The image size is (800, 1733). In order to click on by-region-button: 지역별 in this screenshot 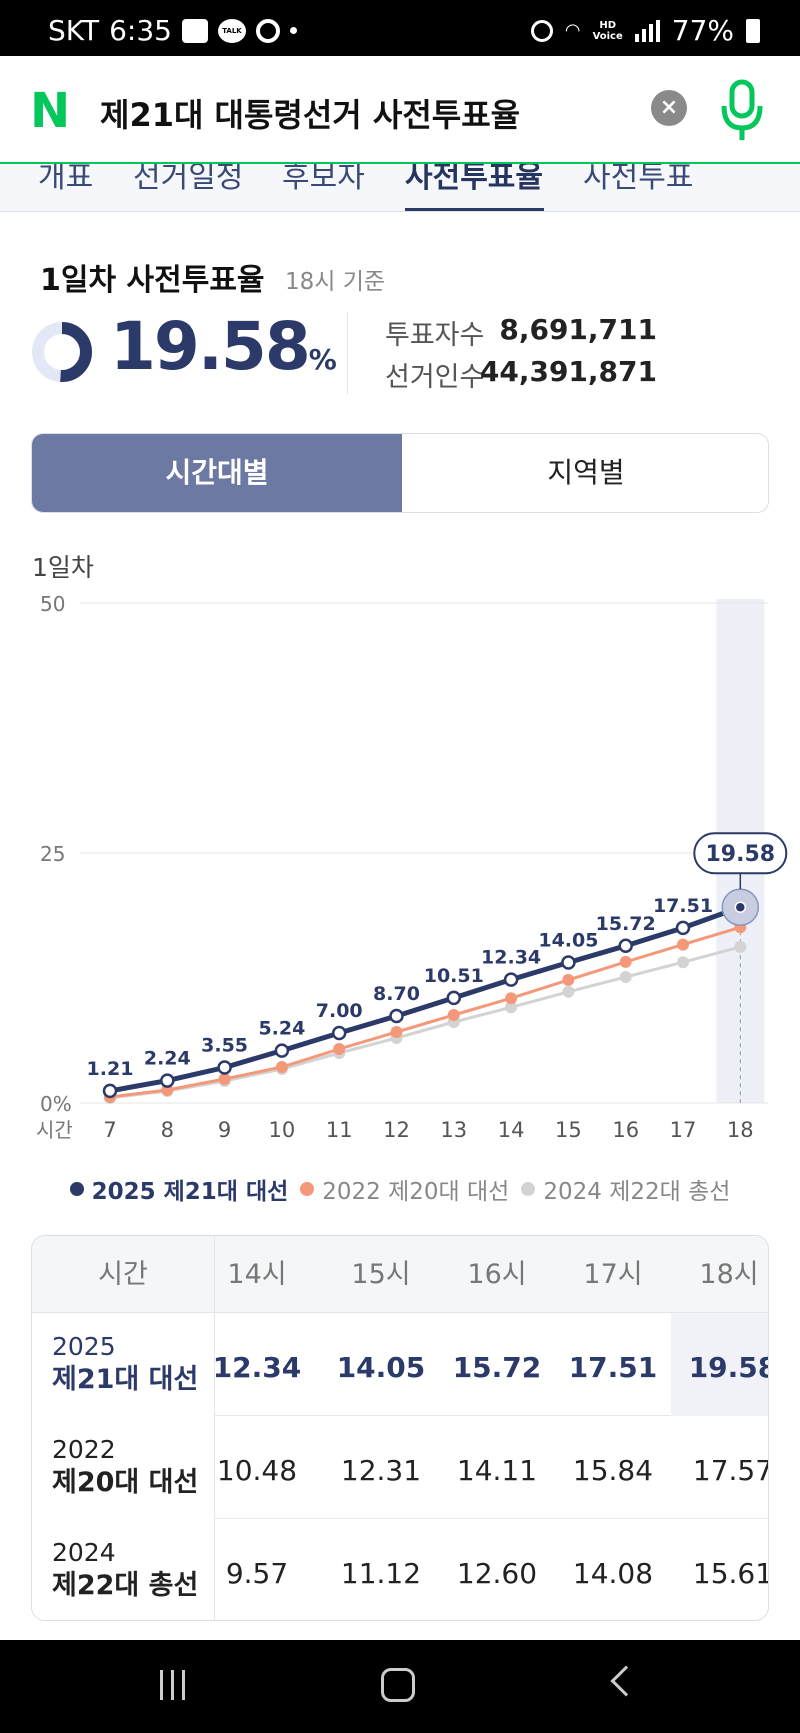, I will do `click(586, 472)`.